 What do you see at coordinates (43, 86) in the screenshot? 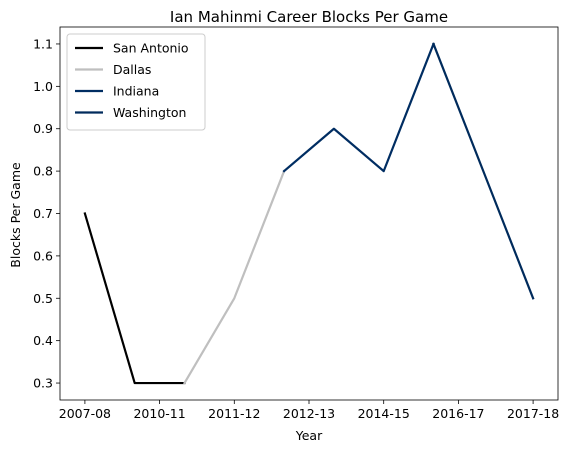
I see `y-tick-label: 1.0` at bounding box center [43, 86].